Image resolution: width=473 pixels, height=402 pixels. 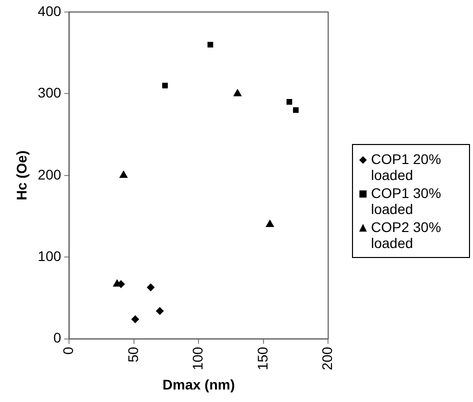 I want to click on x-tick-label: 200, so click(x=327, y=358).